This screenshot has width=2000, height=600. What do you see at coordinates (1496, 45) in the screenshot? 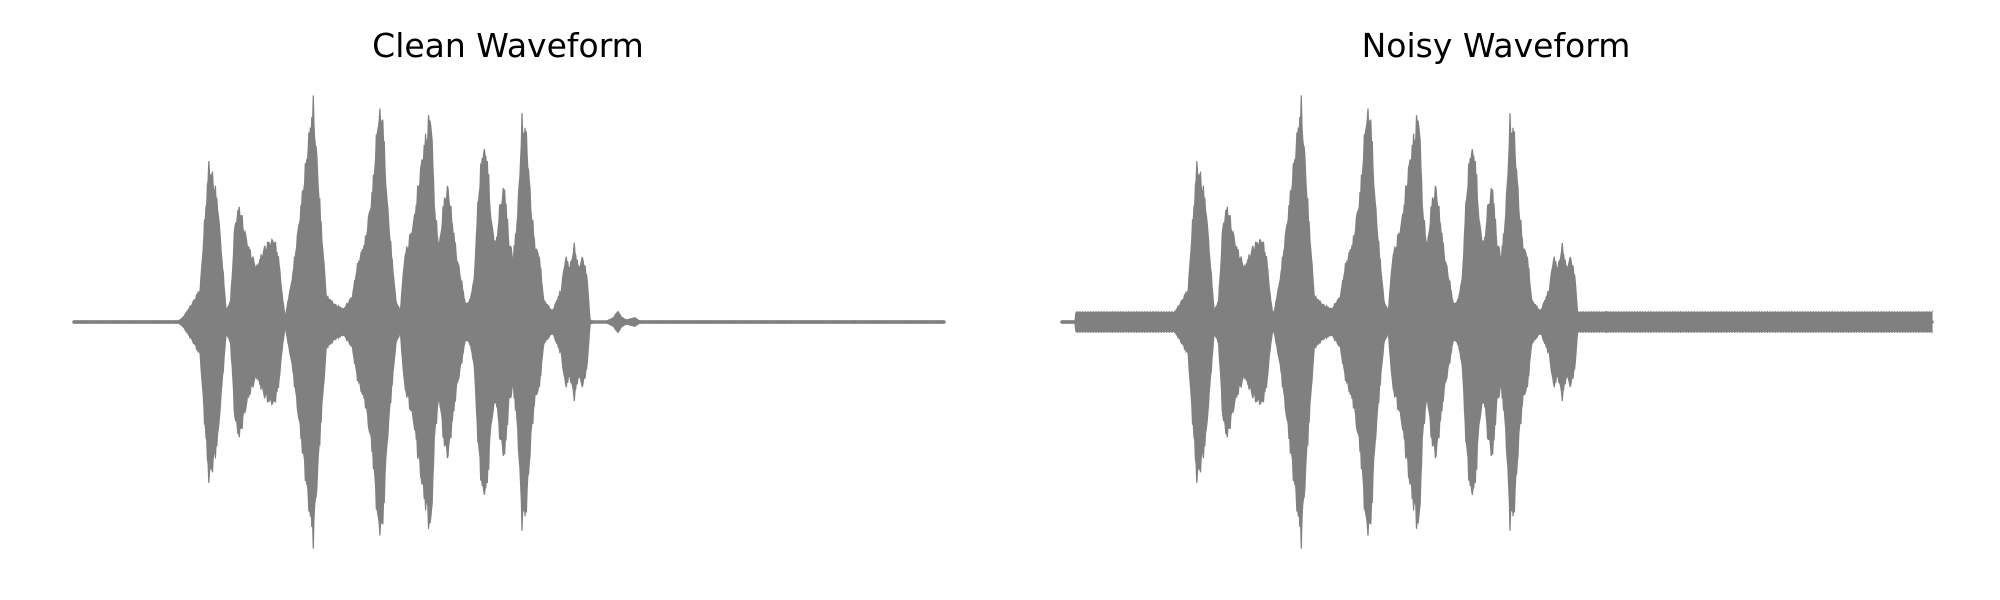
I see `noisy-waveform-title: Noisy Waveform` at bounding box center [1496, 45].